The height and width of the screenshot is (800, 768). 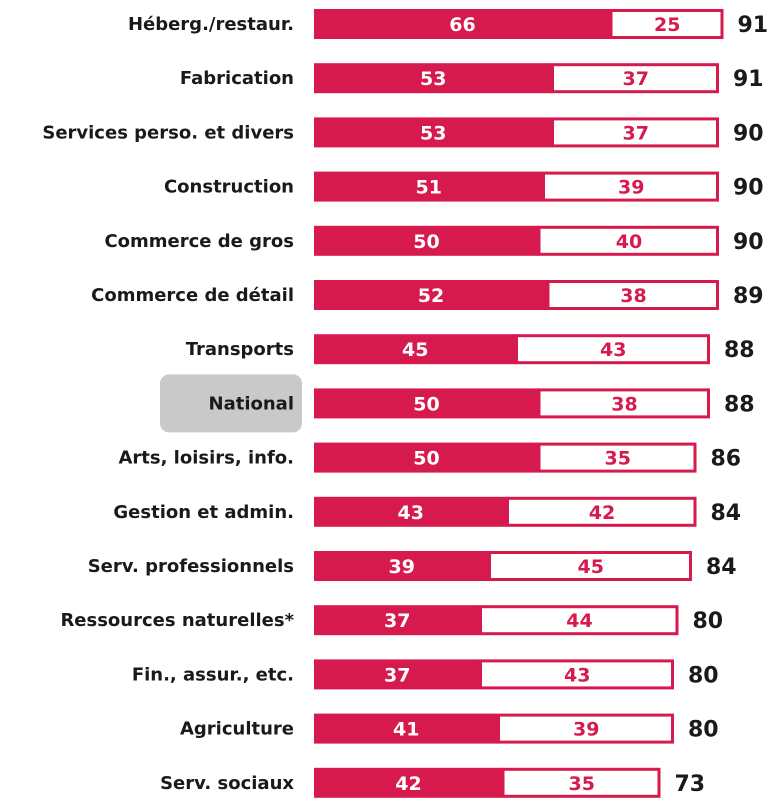 What do you see at coordinates (206, 458) in the screenshot?
I see `category-label: Arts, loisirs, info.` at bounding box center [206, 458].